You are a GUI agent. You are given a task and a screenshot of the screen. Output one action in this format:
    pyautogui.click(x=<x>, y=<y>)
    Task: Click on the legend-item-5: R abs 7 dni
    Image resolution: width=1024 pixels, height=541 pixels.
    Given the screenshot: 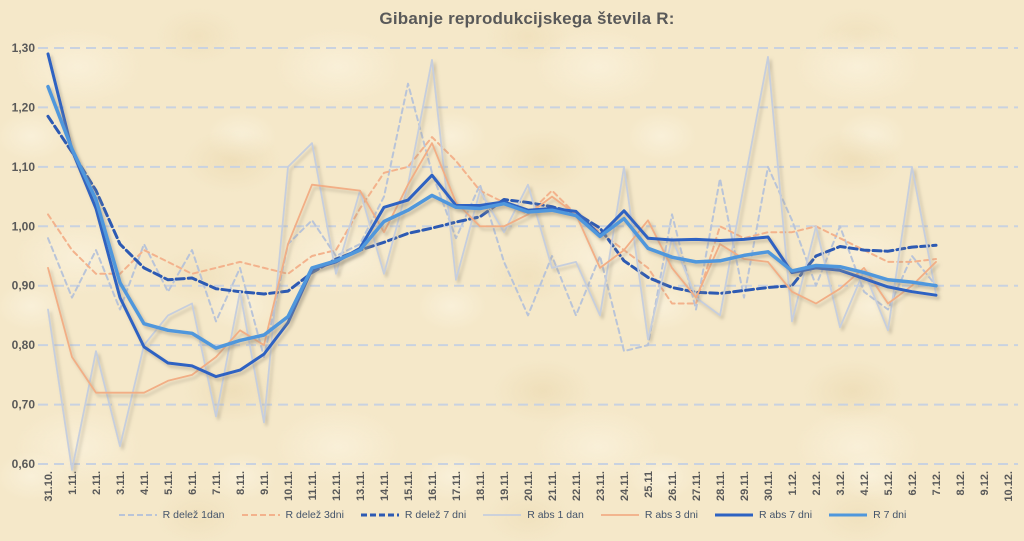 What is the action you would take?
    pyautogui.click(x=763, y=515)
    